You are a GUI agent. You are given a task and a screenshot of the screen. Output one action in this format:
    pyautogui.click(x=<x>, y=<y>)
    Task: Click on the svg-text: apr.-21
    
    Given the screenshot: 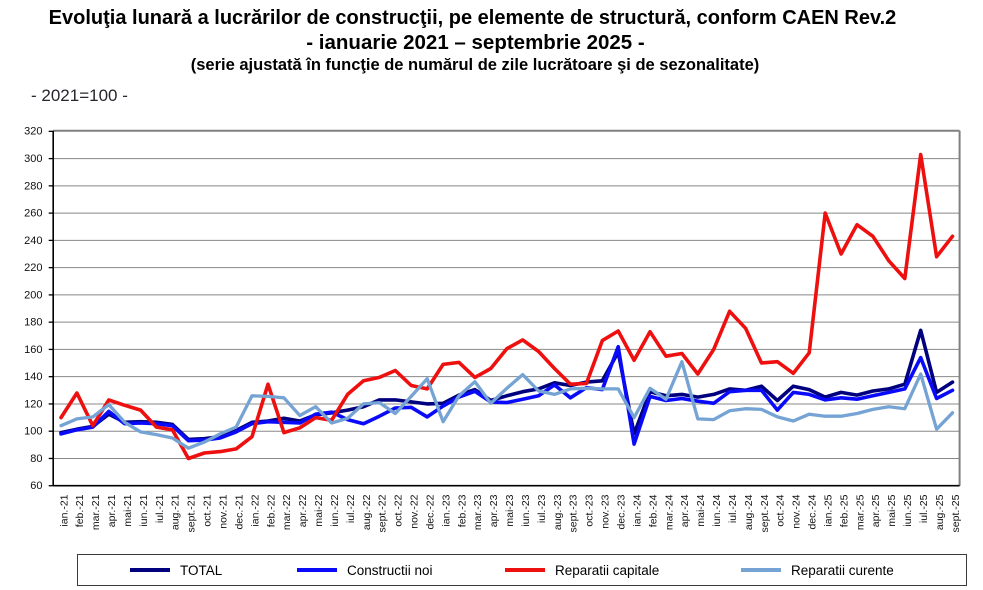 What is the action you would take?
    pyautogui.click(x=112, y=510)
    